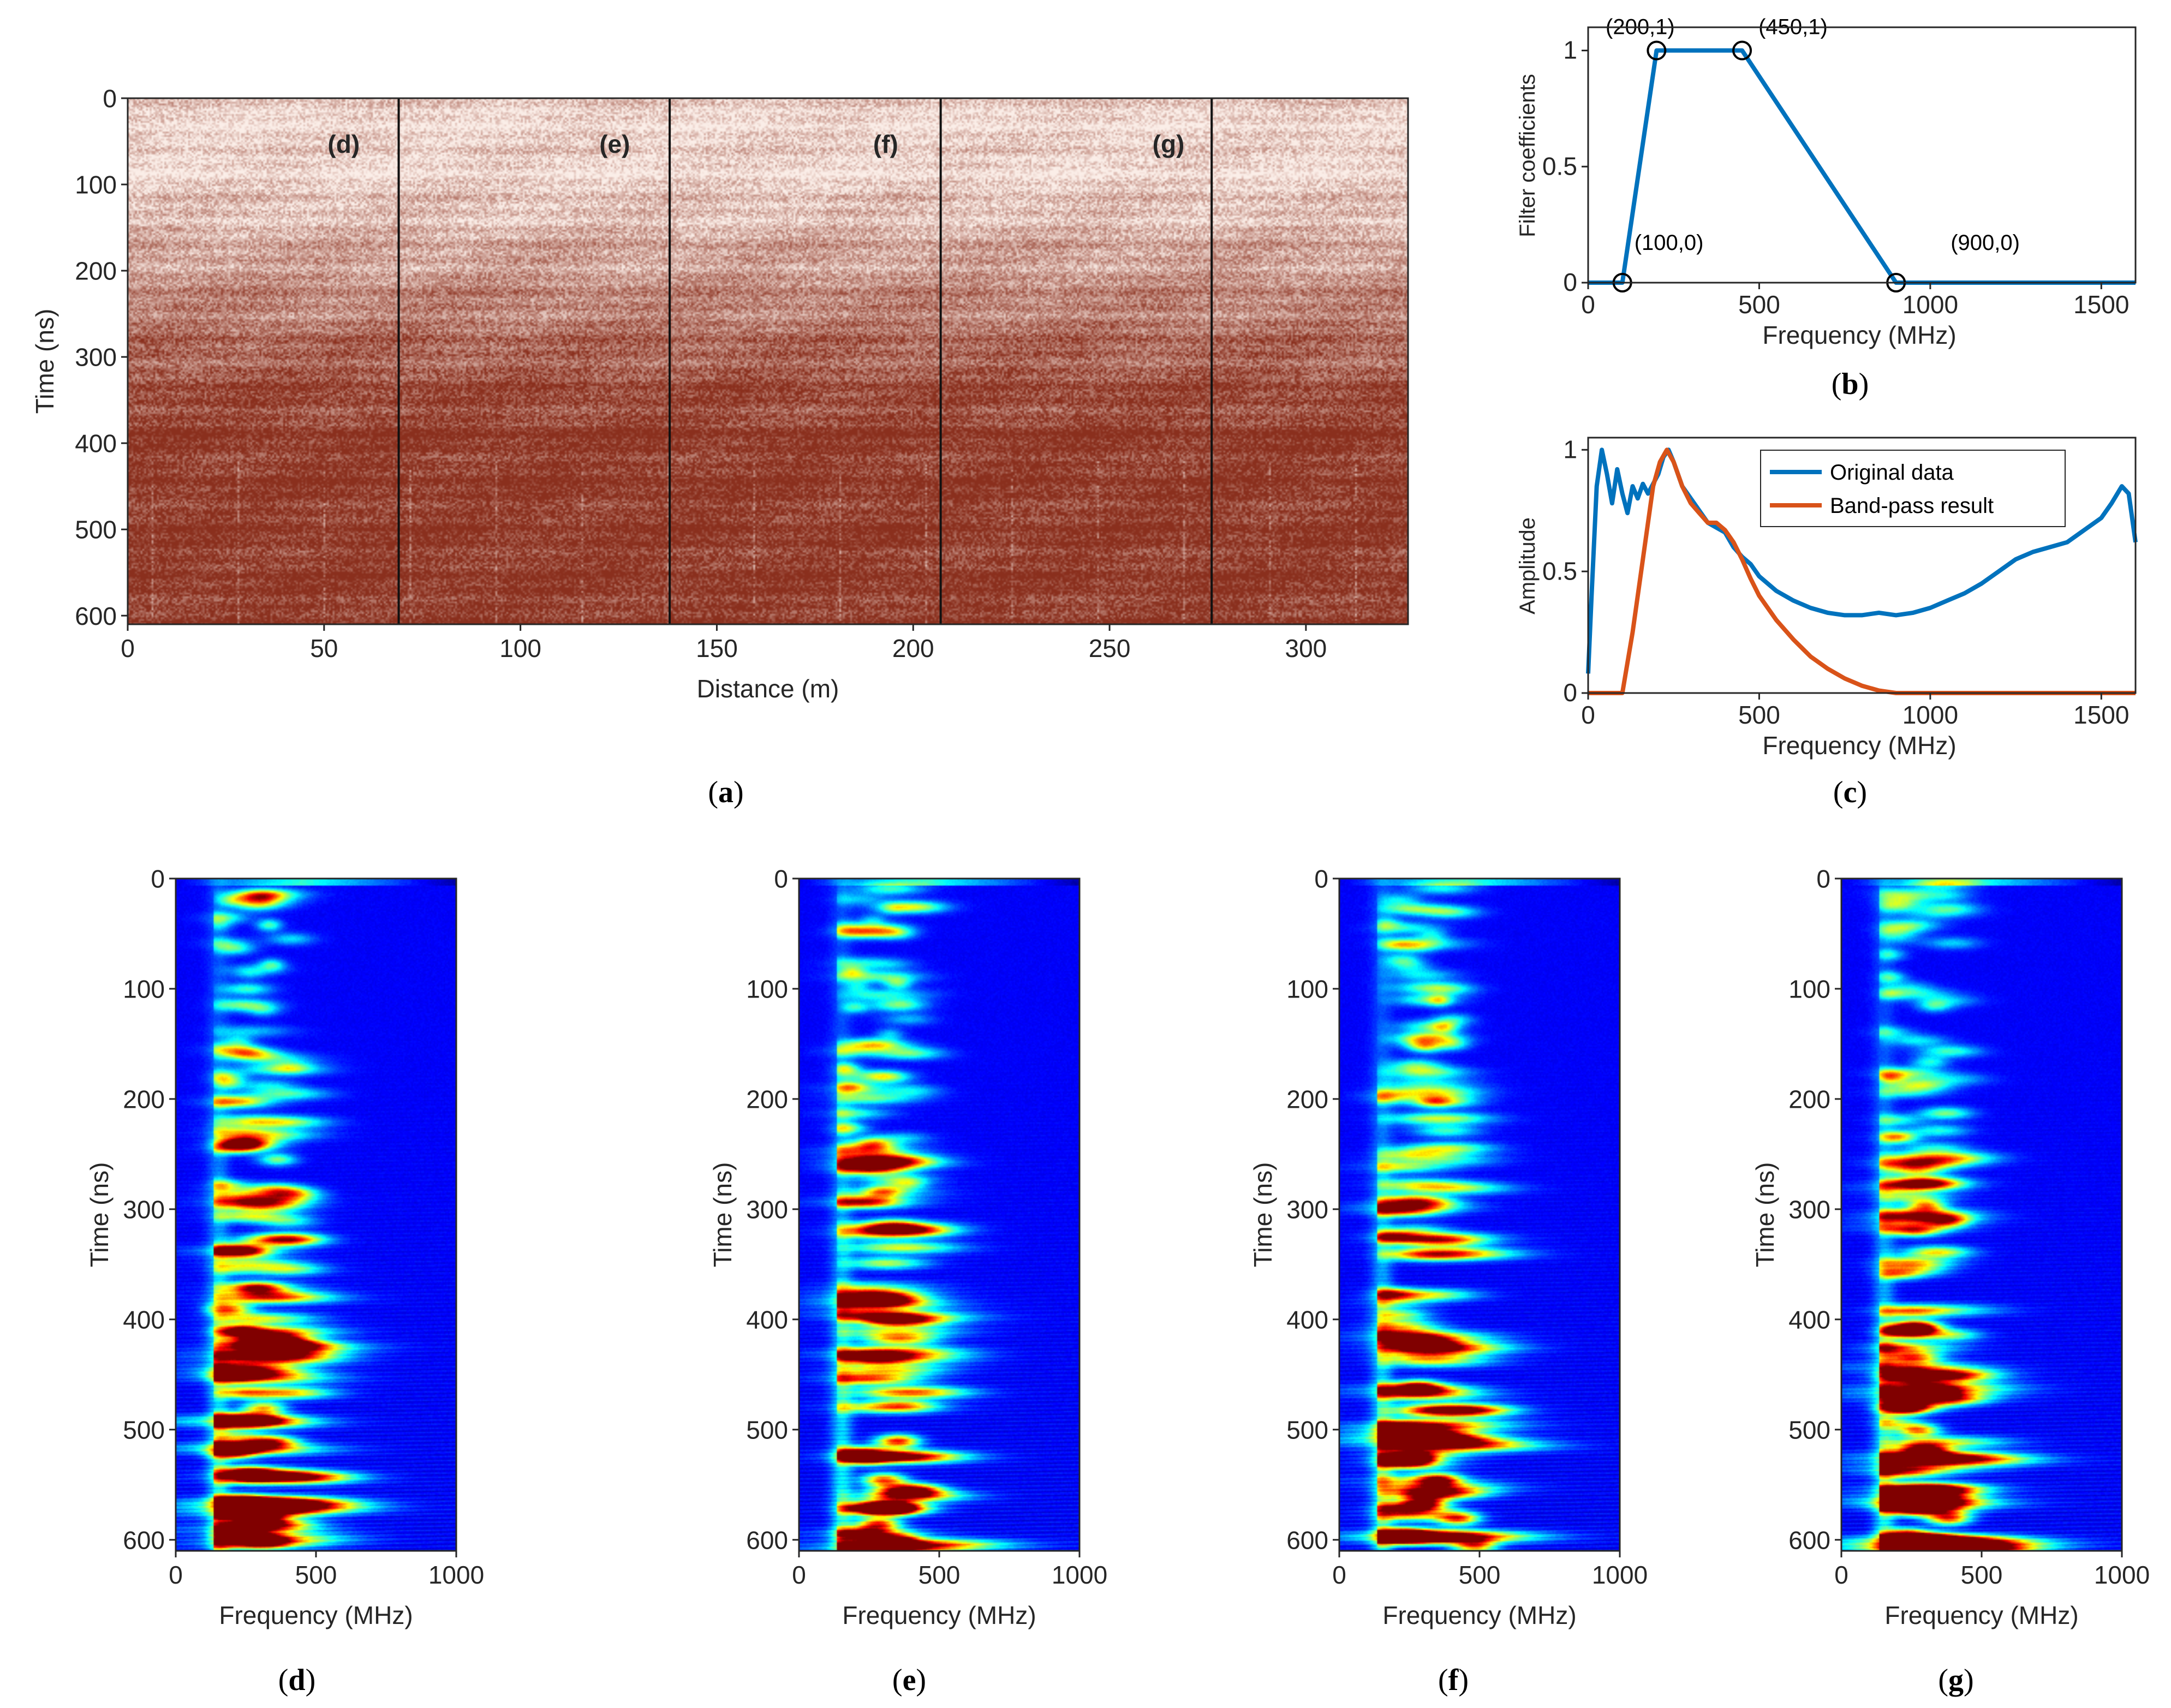 The image size is (2171, 1708). I want to click on marker-label: (900,0), so click(1985, 243).